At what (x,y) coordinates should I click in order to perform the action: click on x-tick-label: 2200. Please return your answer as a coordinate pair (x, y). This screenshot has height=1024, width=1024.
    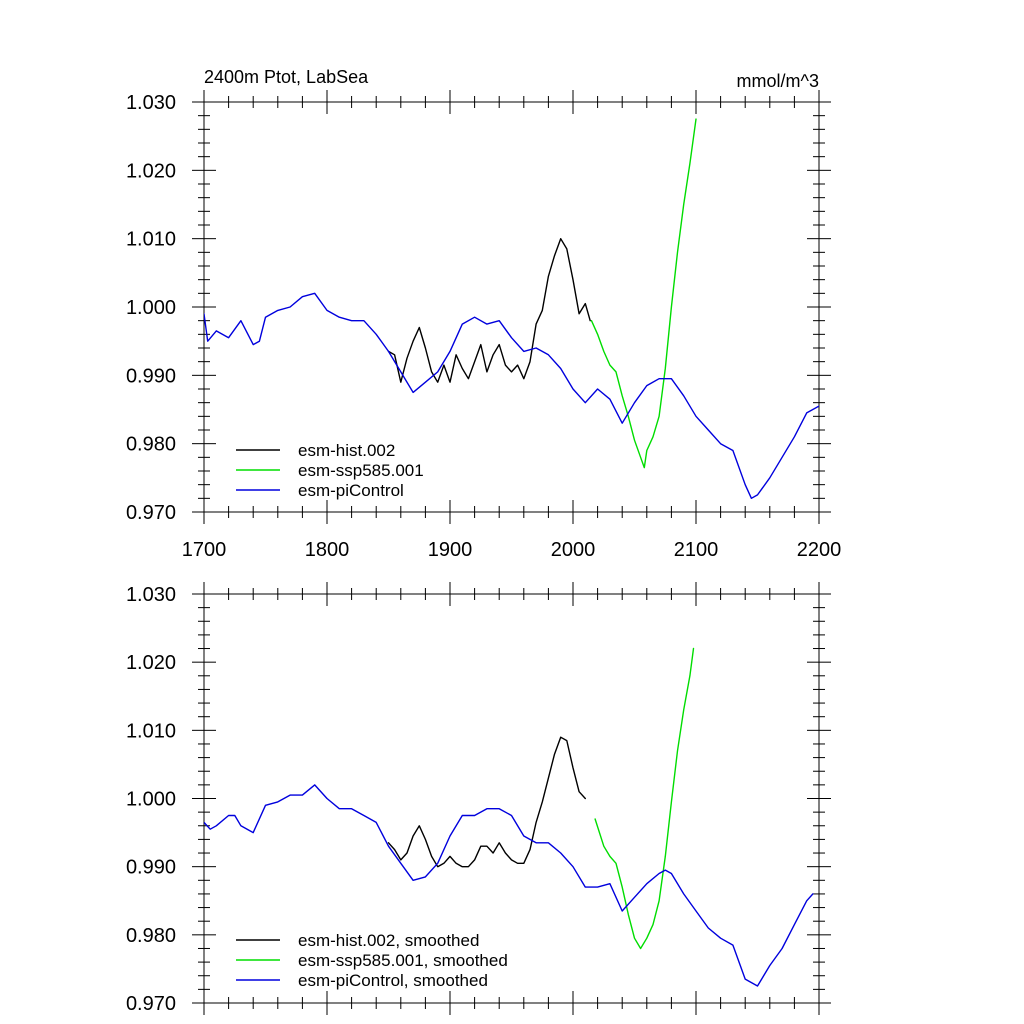
    Looking at the image, I should click on (819, 550).